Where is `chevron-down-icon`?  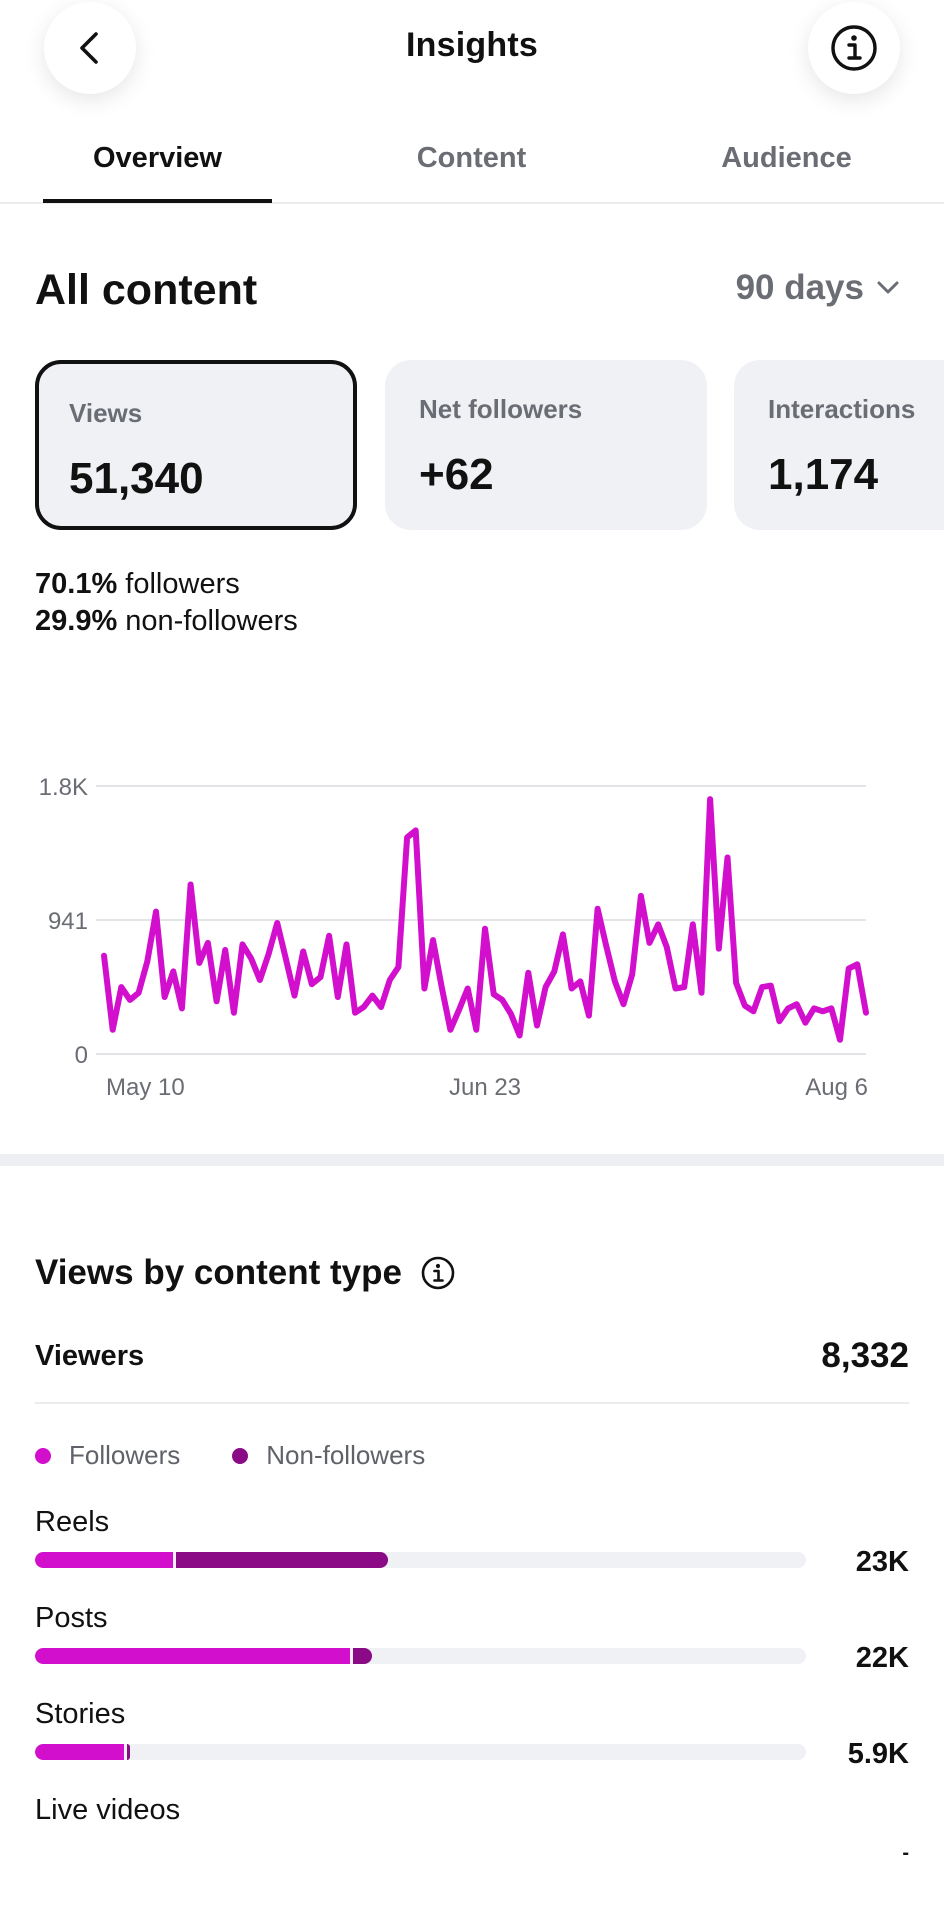 chevron-down-icon is located at coordinates (888, 287).